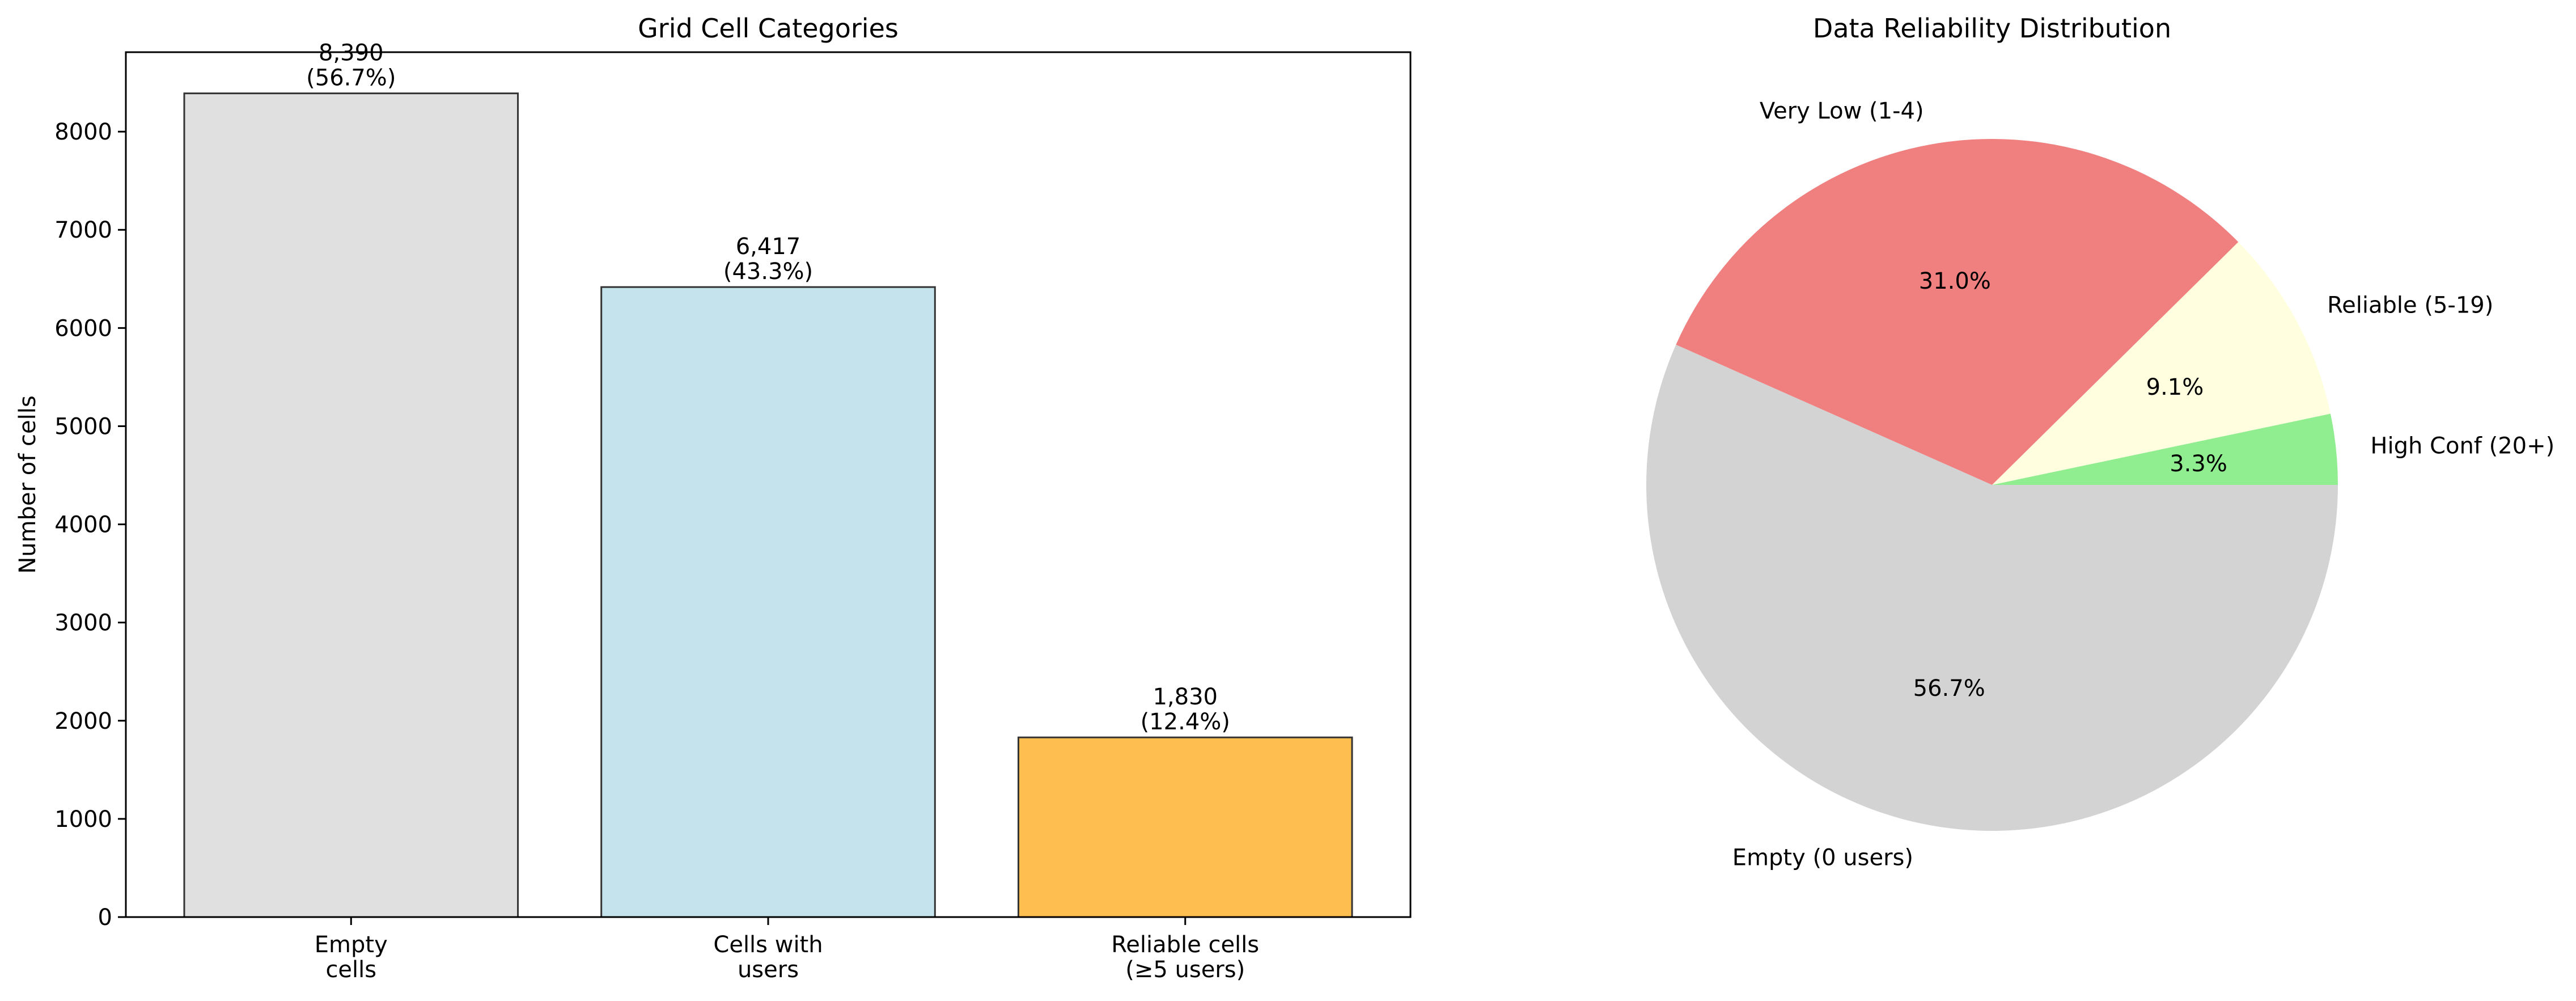 The image size is (2576, 1001). Describe the element at coordinates (768, 28) in the screenshot. I see `bar-chart-title: Grid Cell Categories` at that location.